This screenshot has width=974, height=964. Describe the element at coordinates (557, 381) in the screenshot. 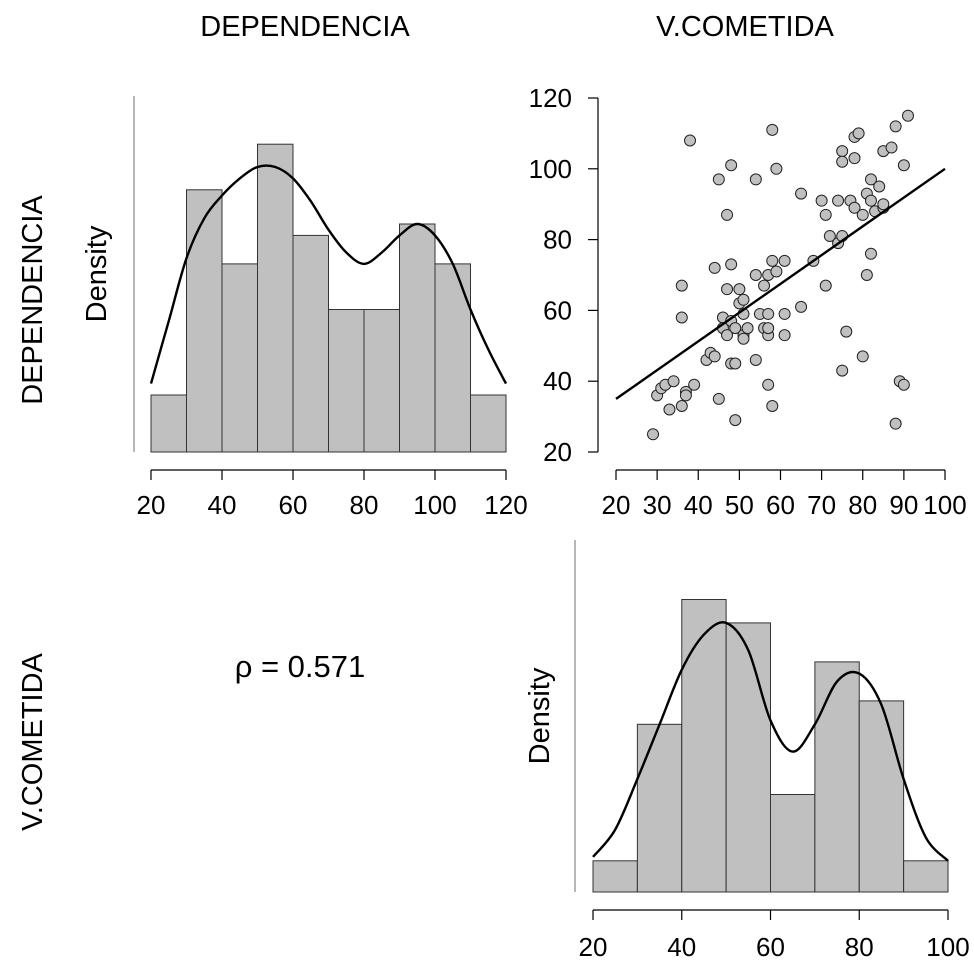

I see `y-tick-label: 40` at that location.